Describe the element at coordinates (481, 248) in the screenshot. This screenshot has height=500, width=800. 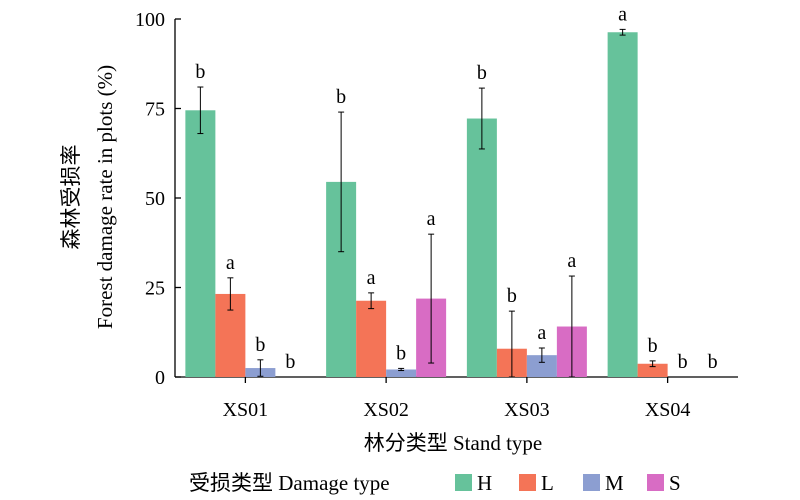
I see `bar-H-XS03` at that location.